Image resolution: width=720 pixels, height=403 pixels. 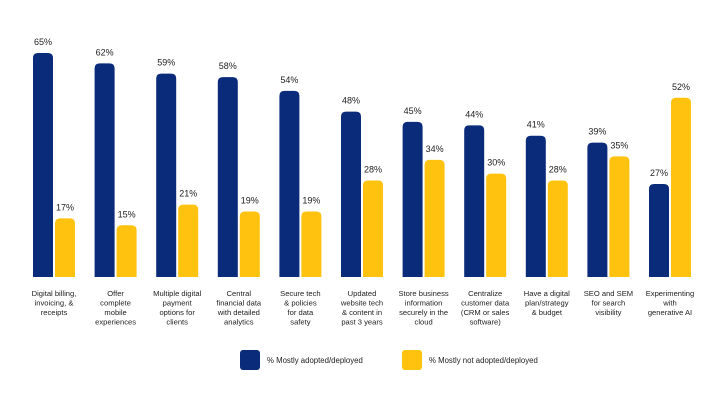 I want to click on value-label-not-adopted-10: 52%, so click(x=681, y=87).